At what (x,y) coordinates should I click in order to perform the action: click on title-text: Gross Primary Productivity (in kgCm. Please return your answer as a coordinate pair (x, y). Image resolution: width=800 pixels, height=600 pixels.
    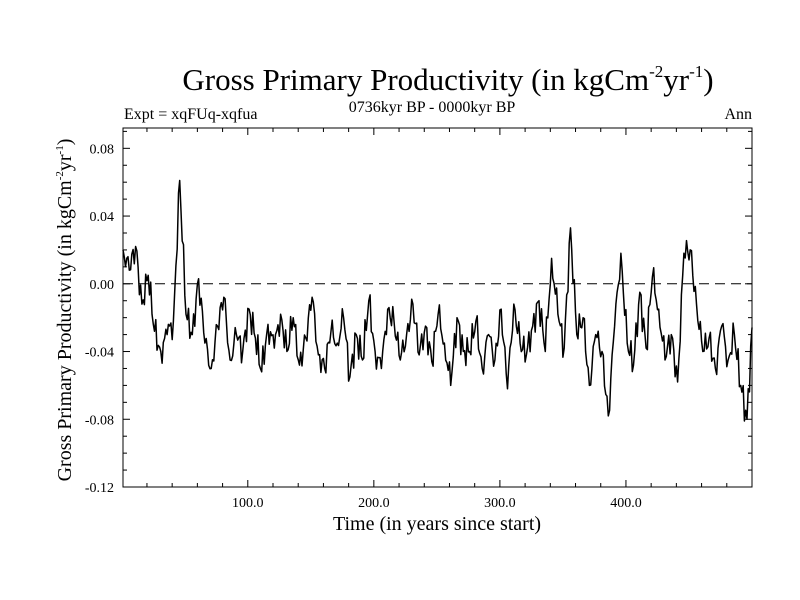
    Looking at the image, I should click on (415, 79).